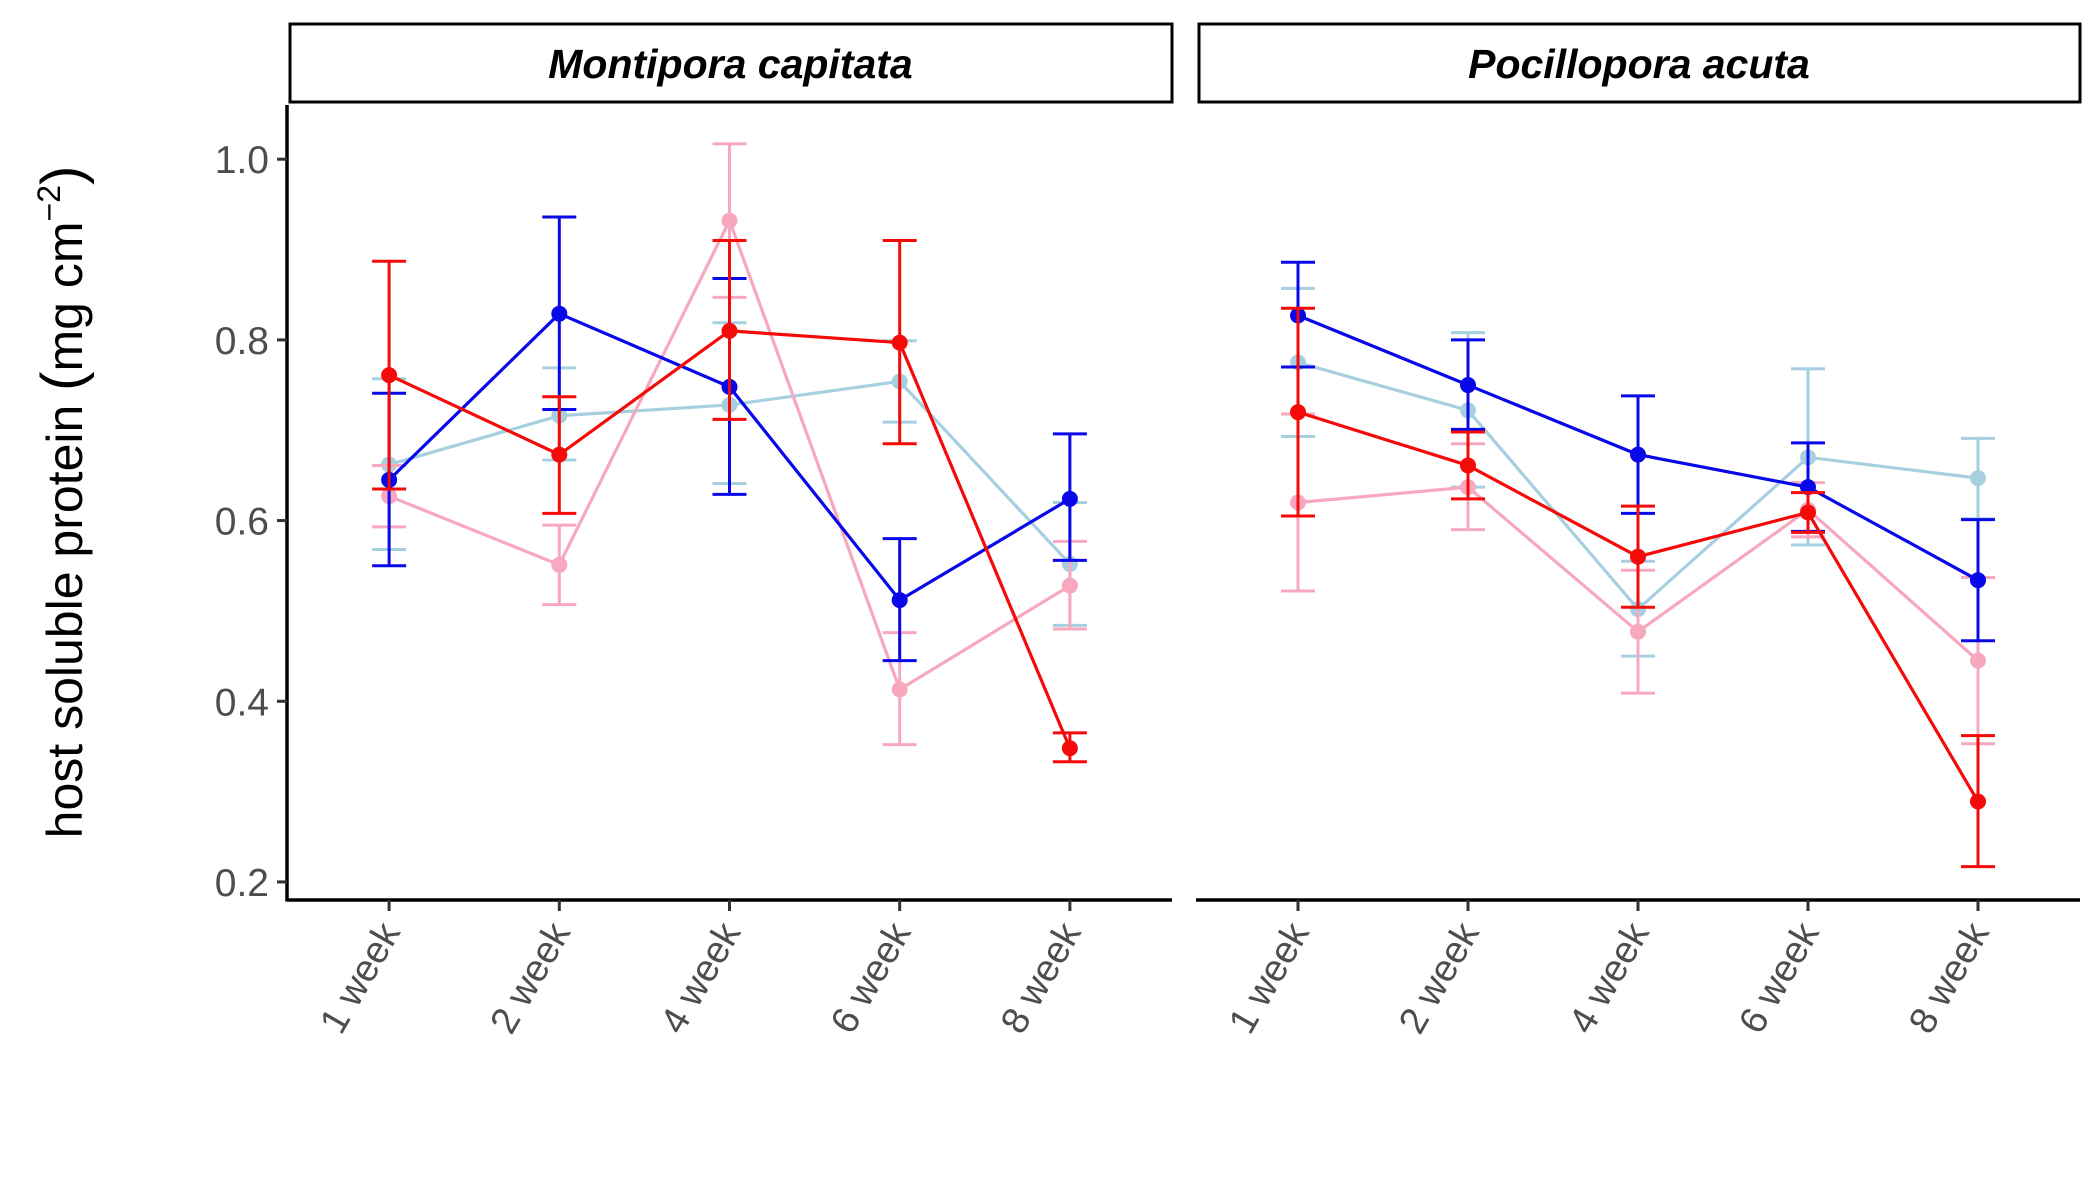  What do you see at coordinates (62, 175) in the screenshot?
I see `y-axis-title-paren-close: )` at bounding box center [62, 175].